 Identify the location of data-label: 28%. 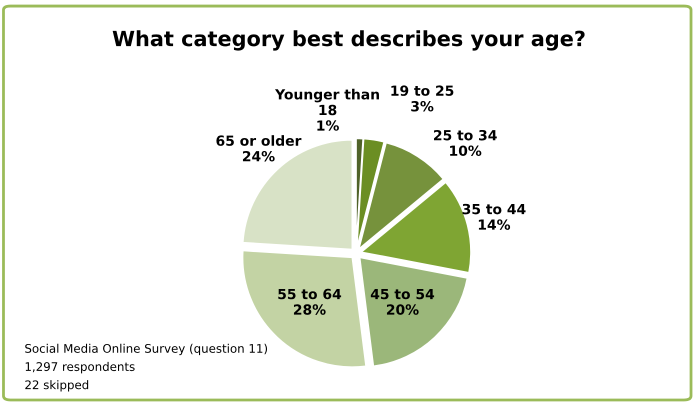
(310, 309).